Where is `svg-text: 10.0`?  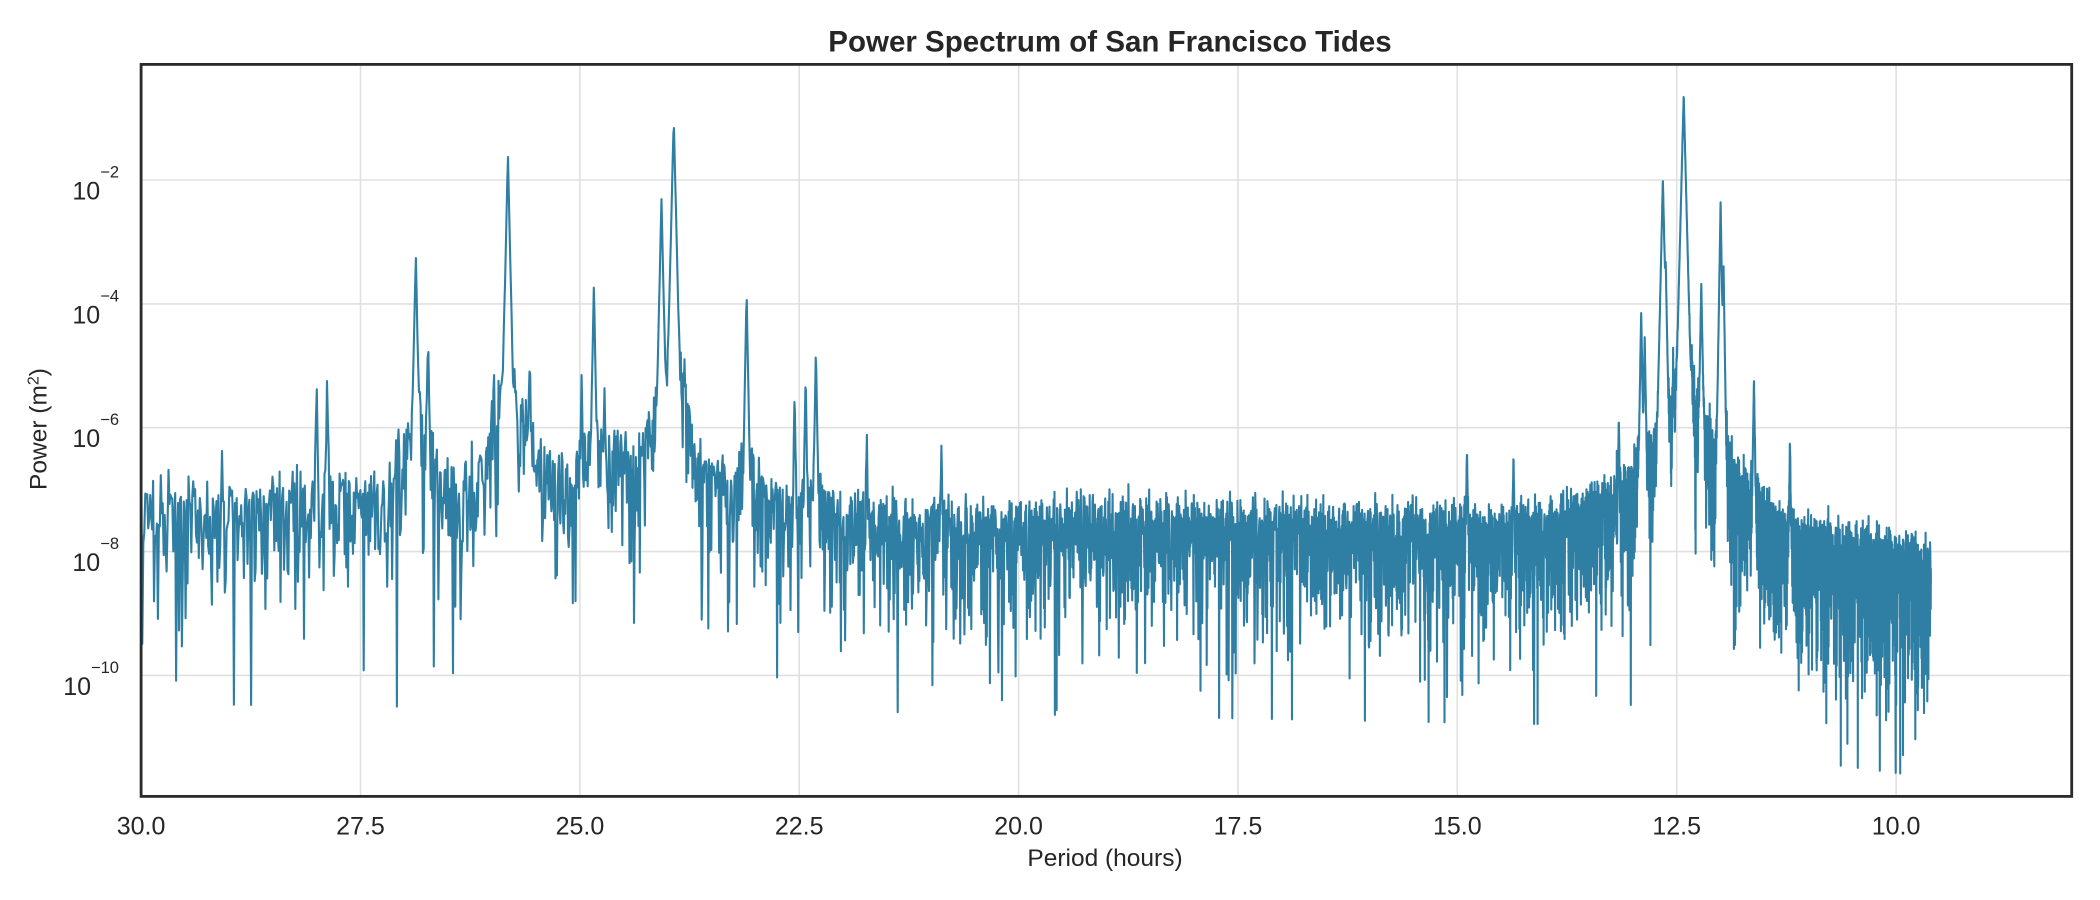
svg-text: 10.0 is located at coordinates (1896, 826).